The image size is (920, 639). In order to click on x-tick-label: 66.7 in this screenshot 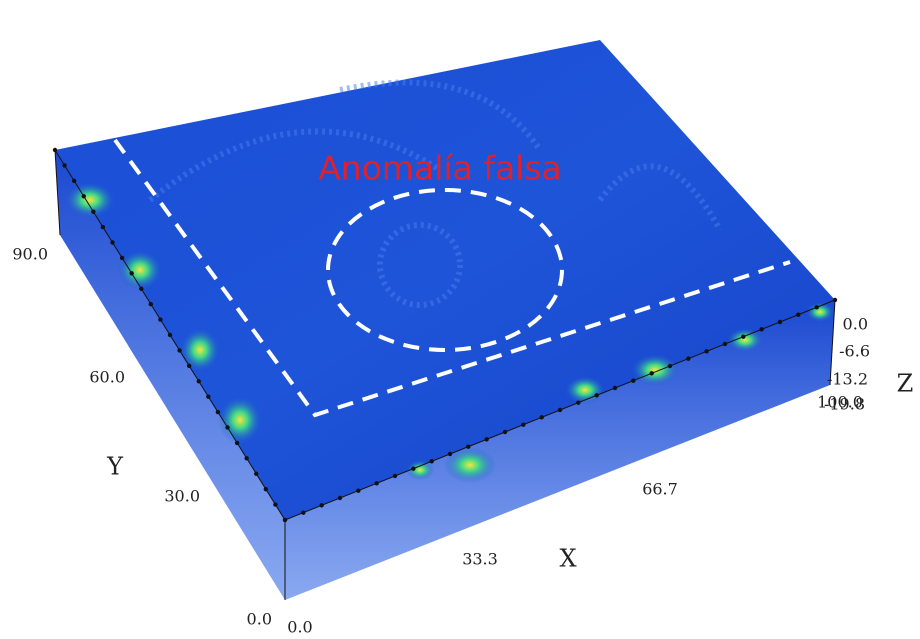, I will do `click(660, 489)`.